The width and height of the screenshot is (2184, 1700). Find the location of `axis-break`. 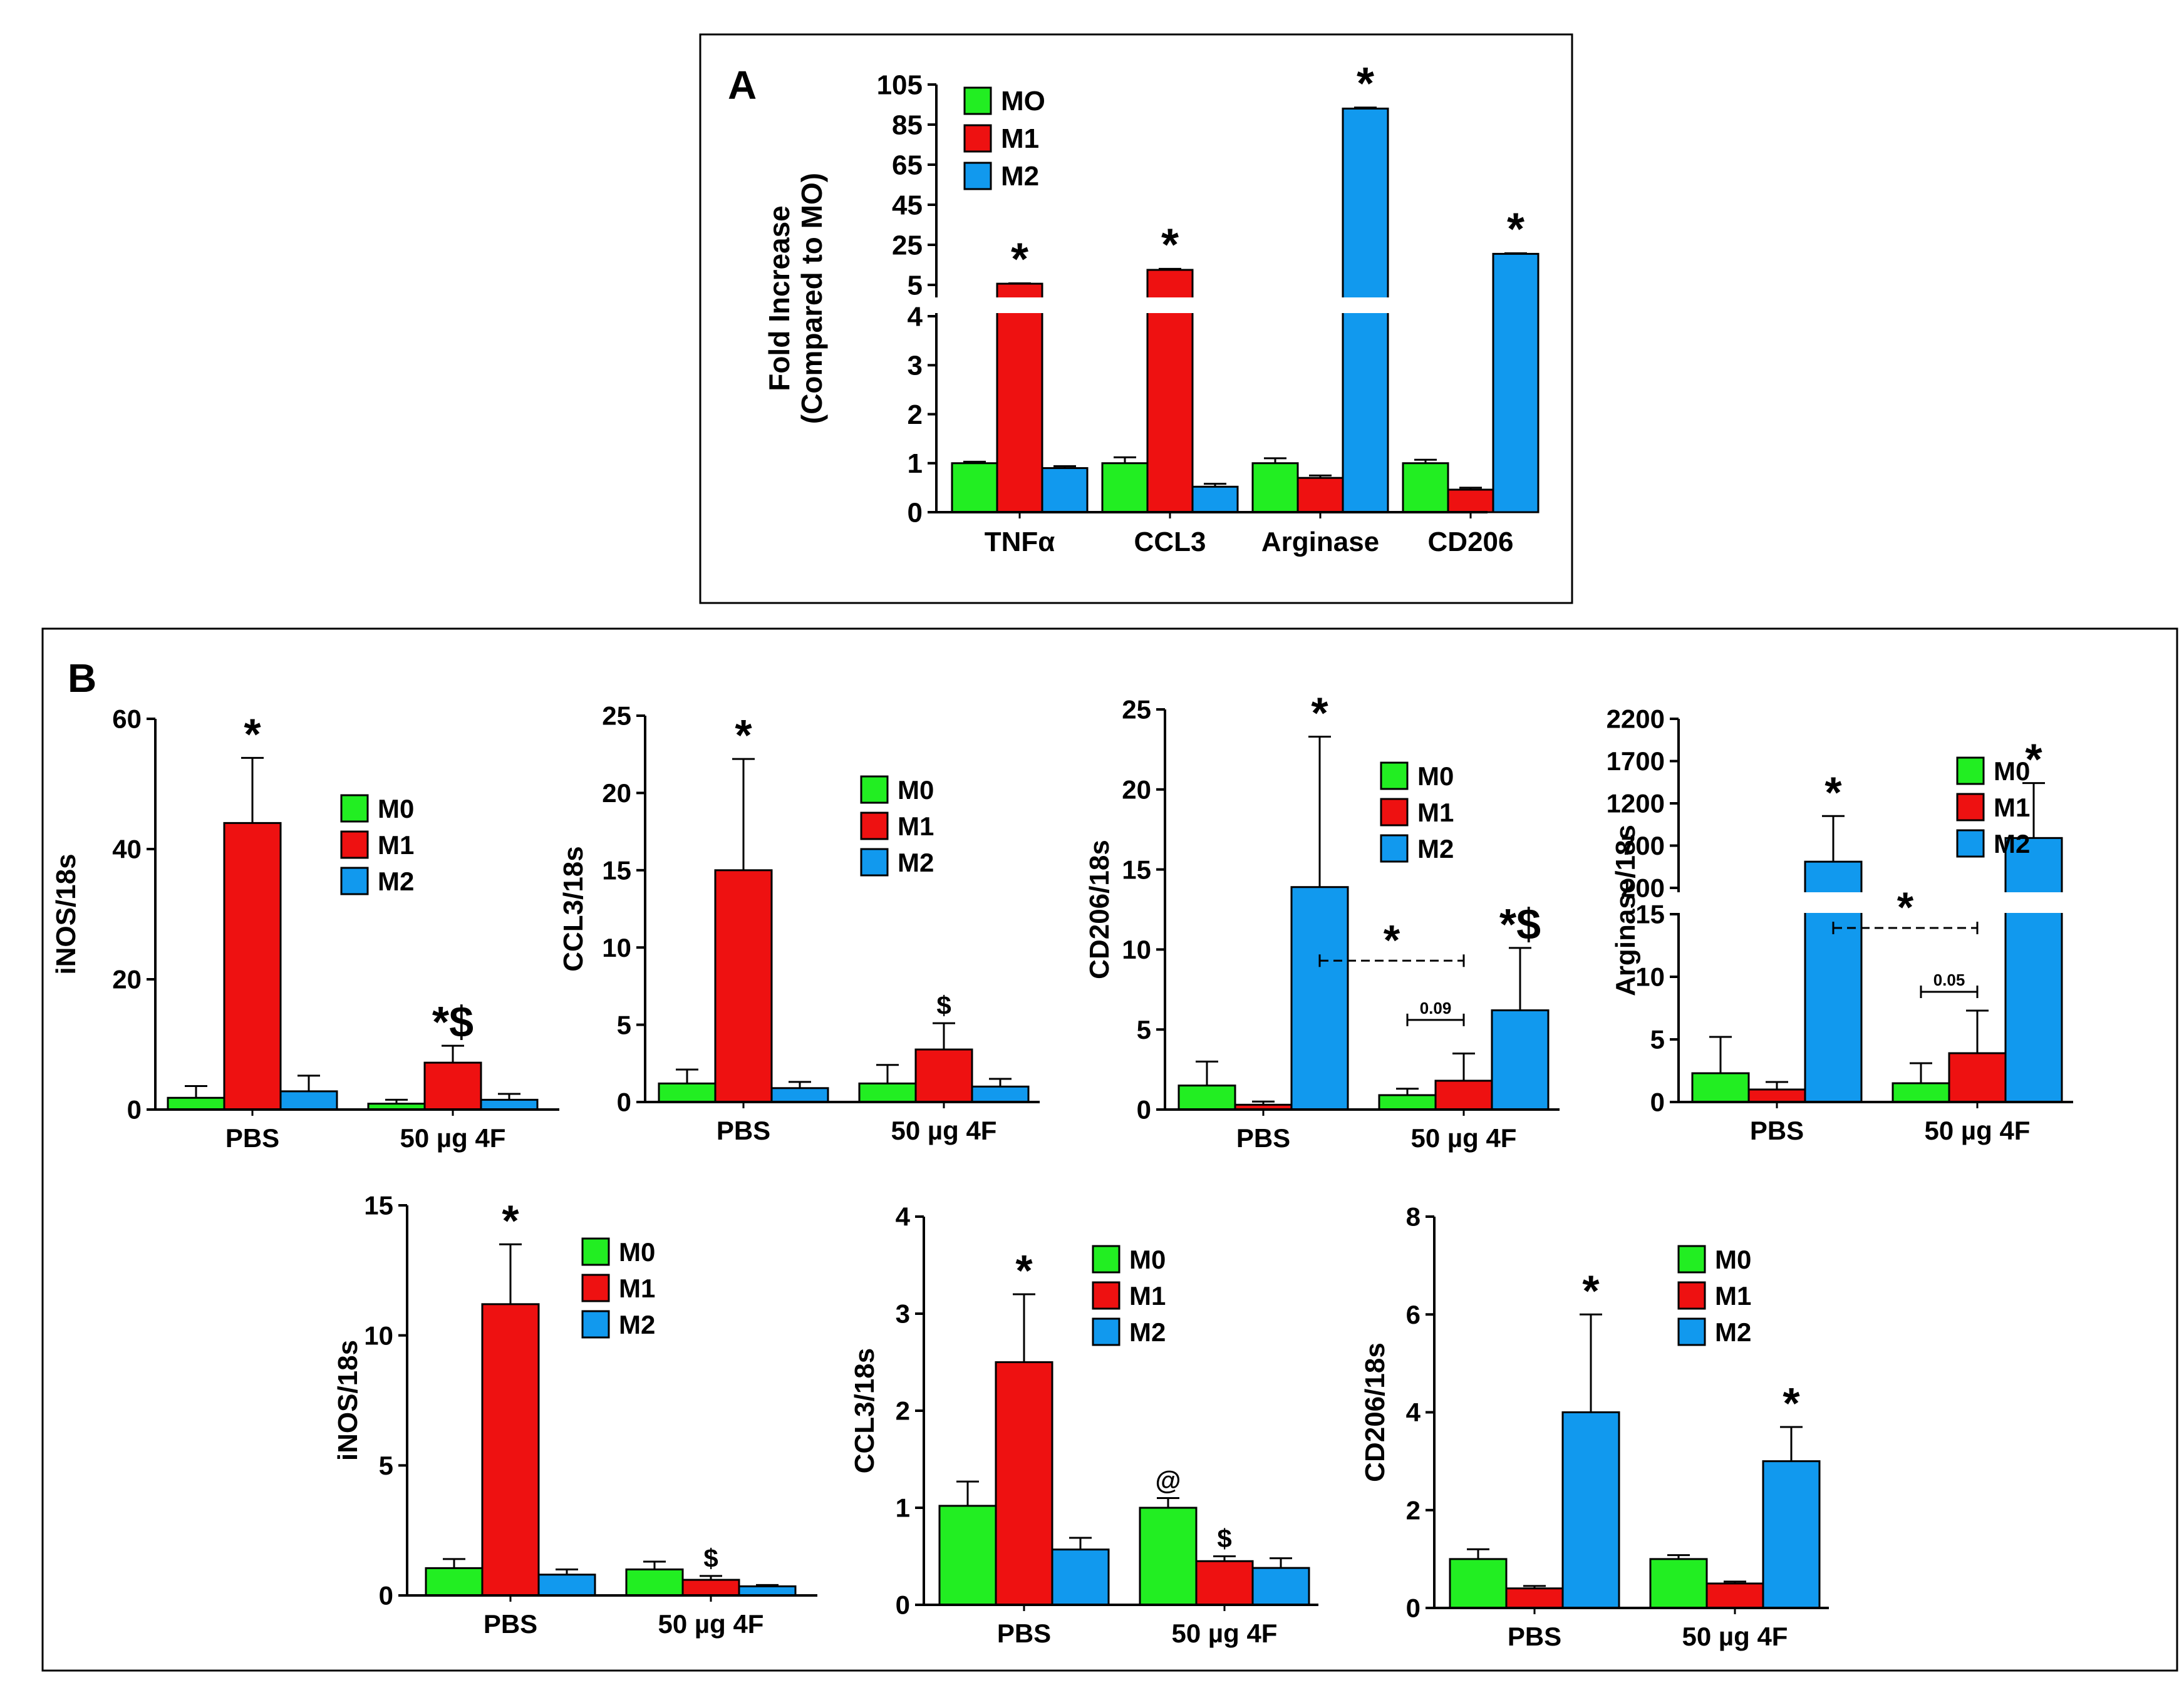

axis-break is located at coordinates (1211, 305).